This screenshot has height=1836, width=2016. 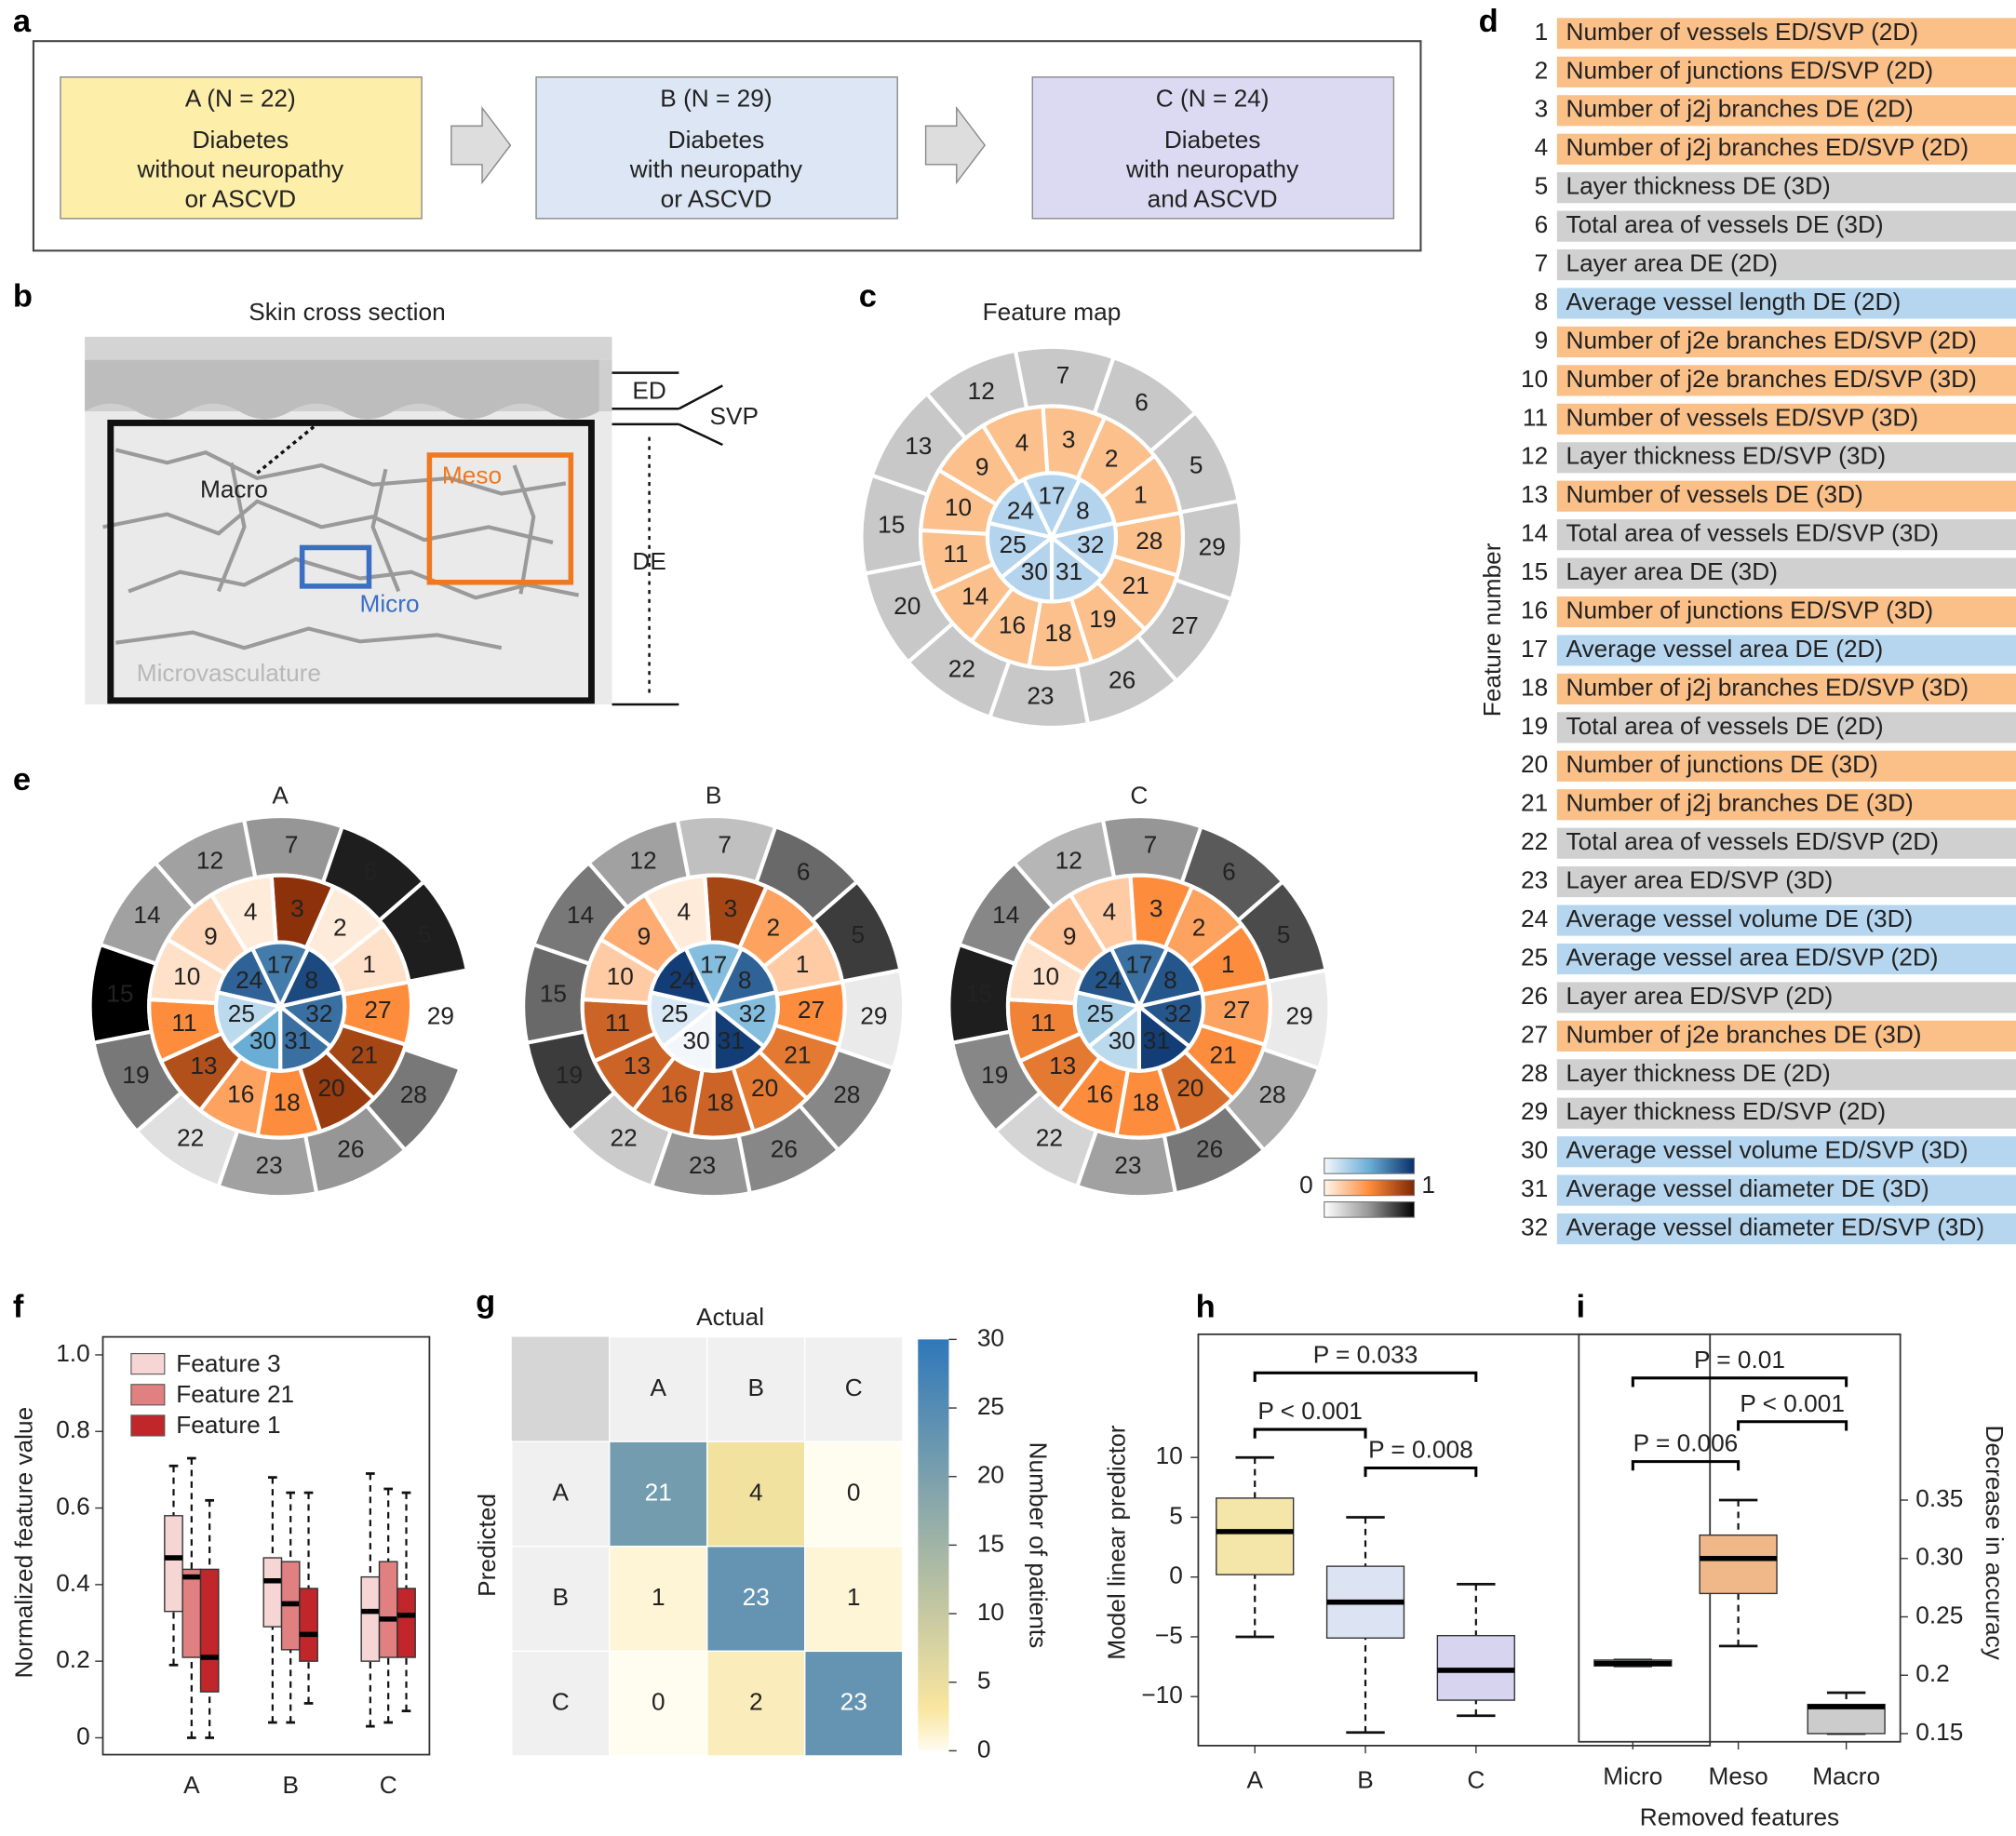 What do you see at coordinates (1534, 1111) in the screenshot?
I see `feature-number: 29` at bounding box center [1534, 1111].